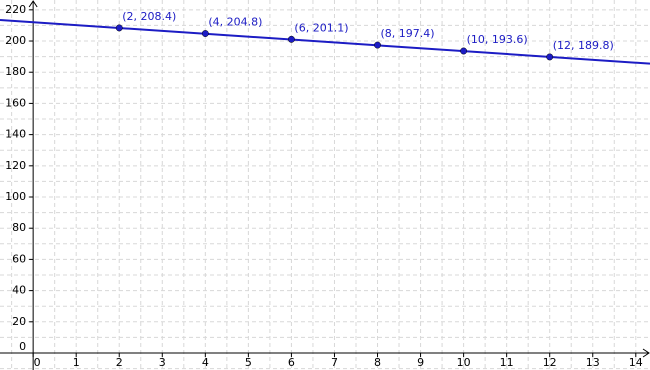 This screenshot has width=650, height=370. I want to click on x-tick-label: 14, so click(636, 362).